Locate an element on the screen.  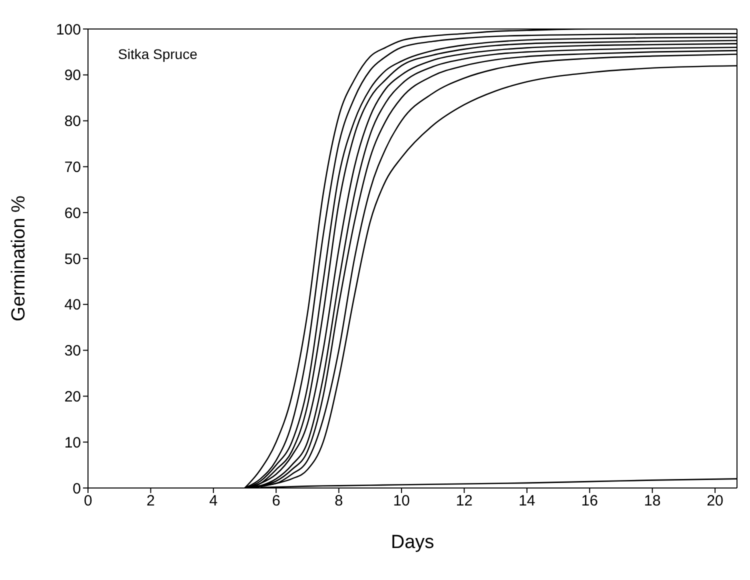
y-tick-label: 60 is located at coordinates (72, 213).